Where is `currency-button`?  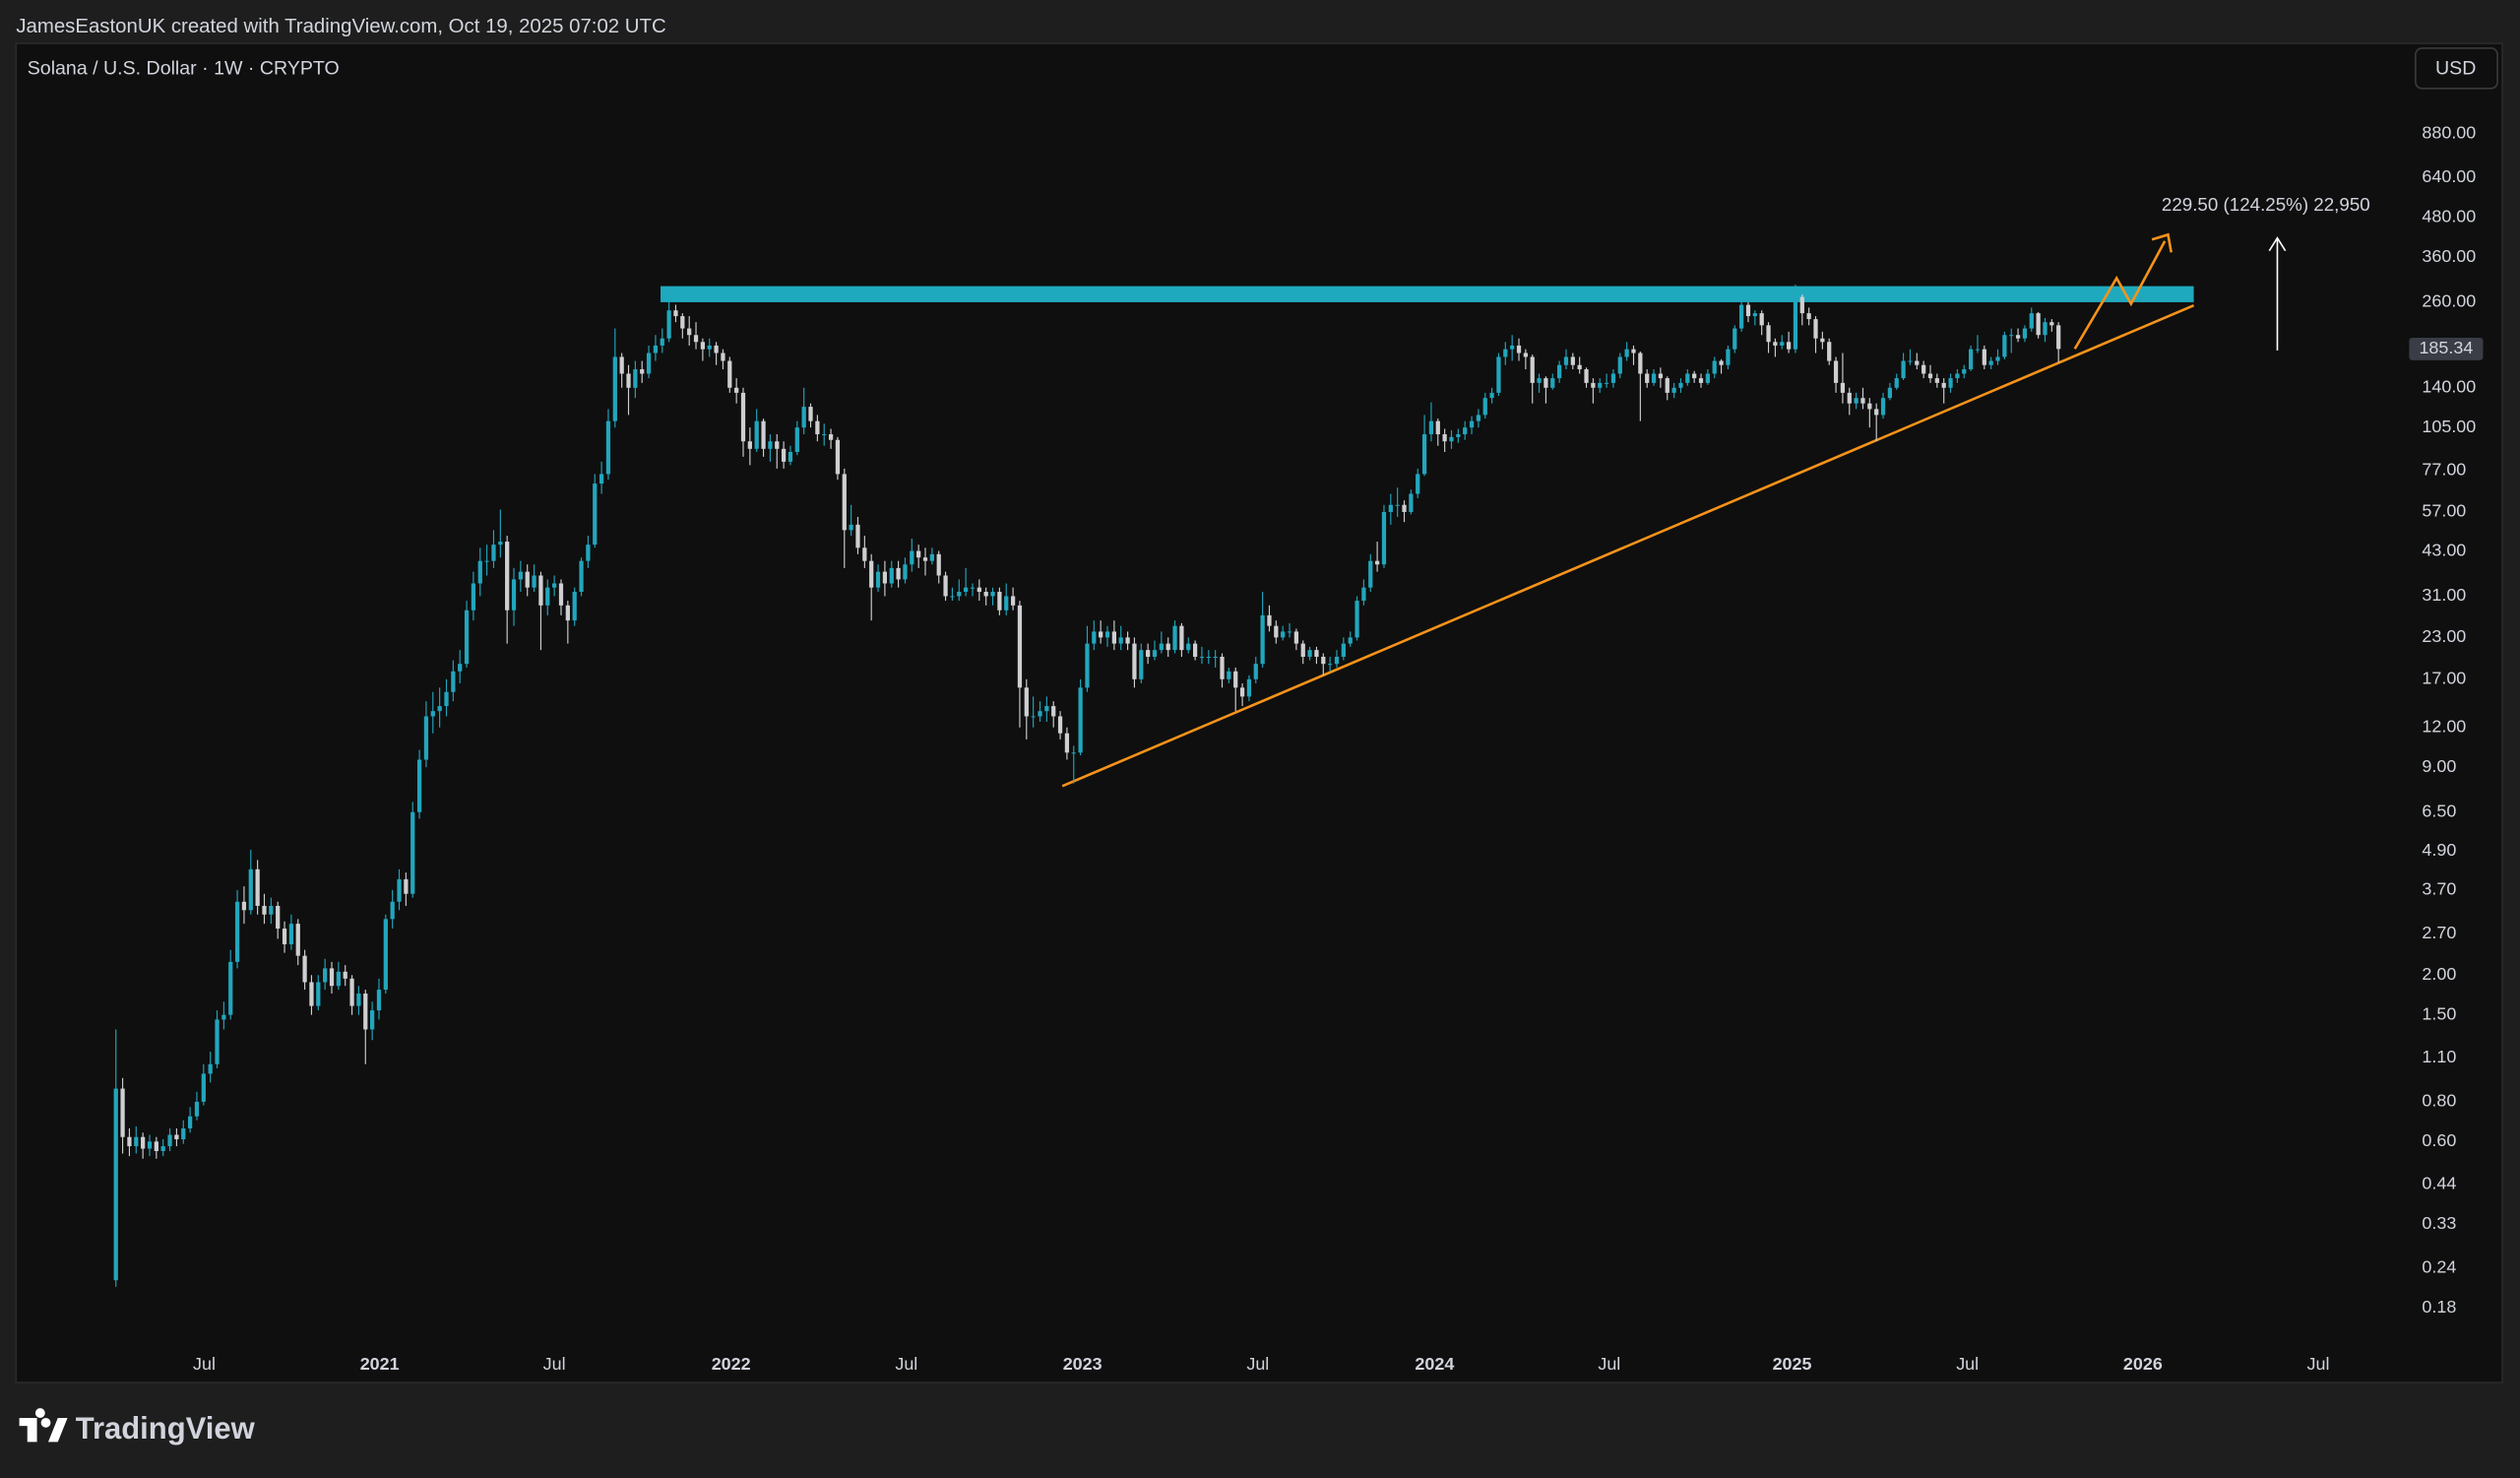 currency-button is located at coordinates (2456, 68).